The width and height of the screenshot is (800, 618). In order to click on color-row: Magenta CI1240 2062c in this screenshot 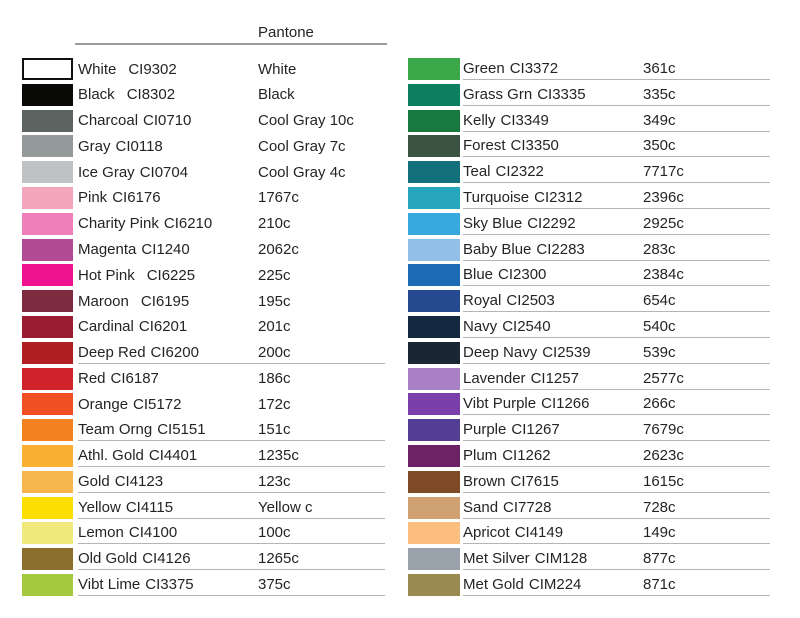, I will do `click(203, 249)`.